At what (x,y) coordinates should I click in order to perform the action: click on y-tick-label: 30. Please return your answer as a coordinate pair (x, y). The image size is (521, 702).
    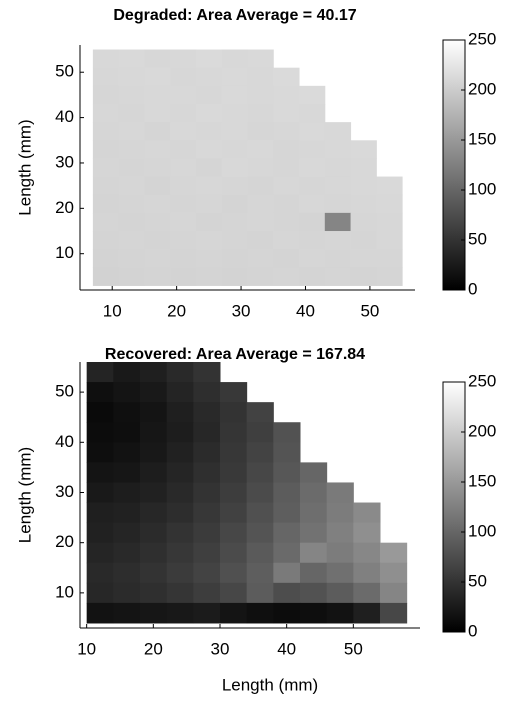
    Looking at the image, I should click on (64, 161).